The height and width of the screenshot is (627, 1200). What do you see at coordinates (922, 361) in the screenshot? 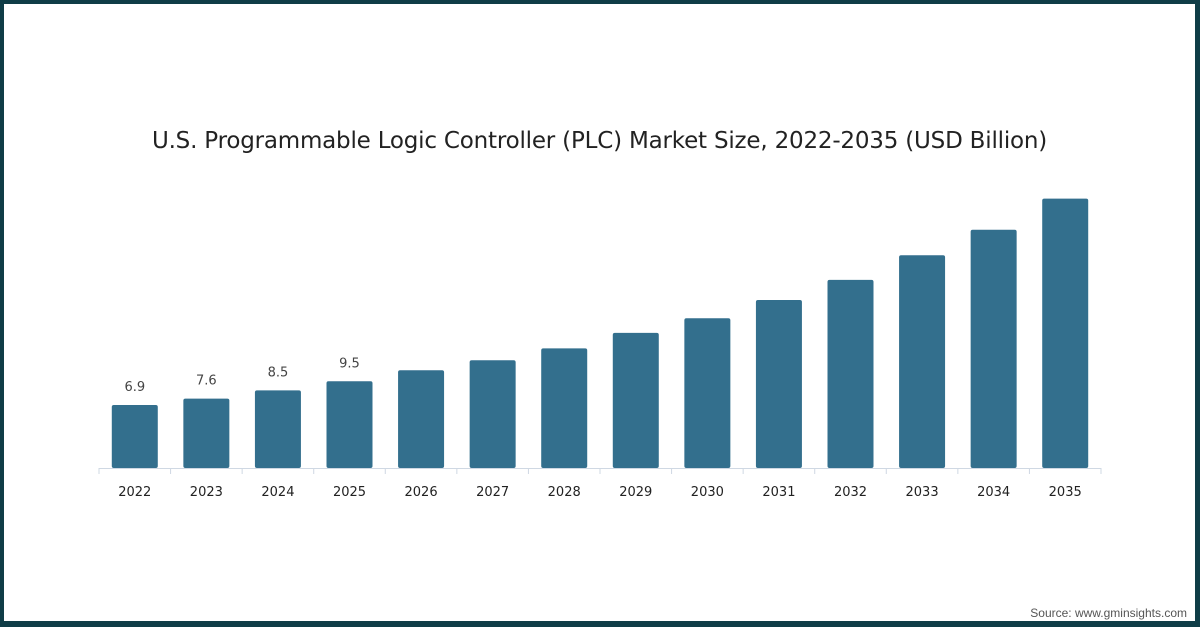
I see `bar-2033` at bounding box center [922, 361].